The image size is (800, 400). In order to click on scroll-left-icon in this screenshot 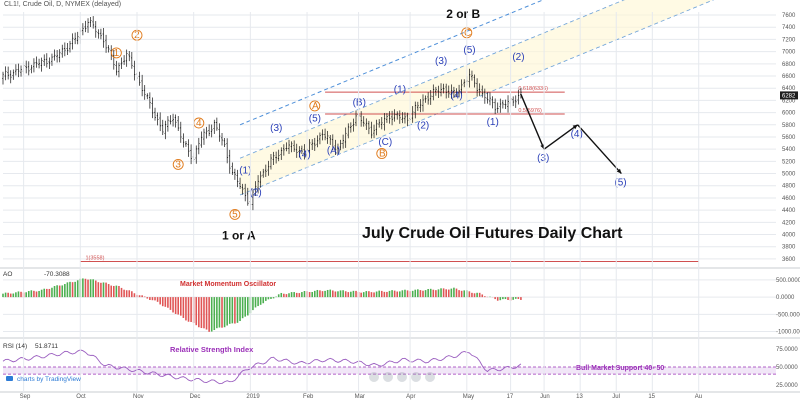, I will do `click(416, 377)`.